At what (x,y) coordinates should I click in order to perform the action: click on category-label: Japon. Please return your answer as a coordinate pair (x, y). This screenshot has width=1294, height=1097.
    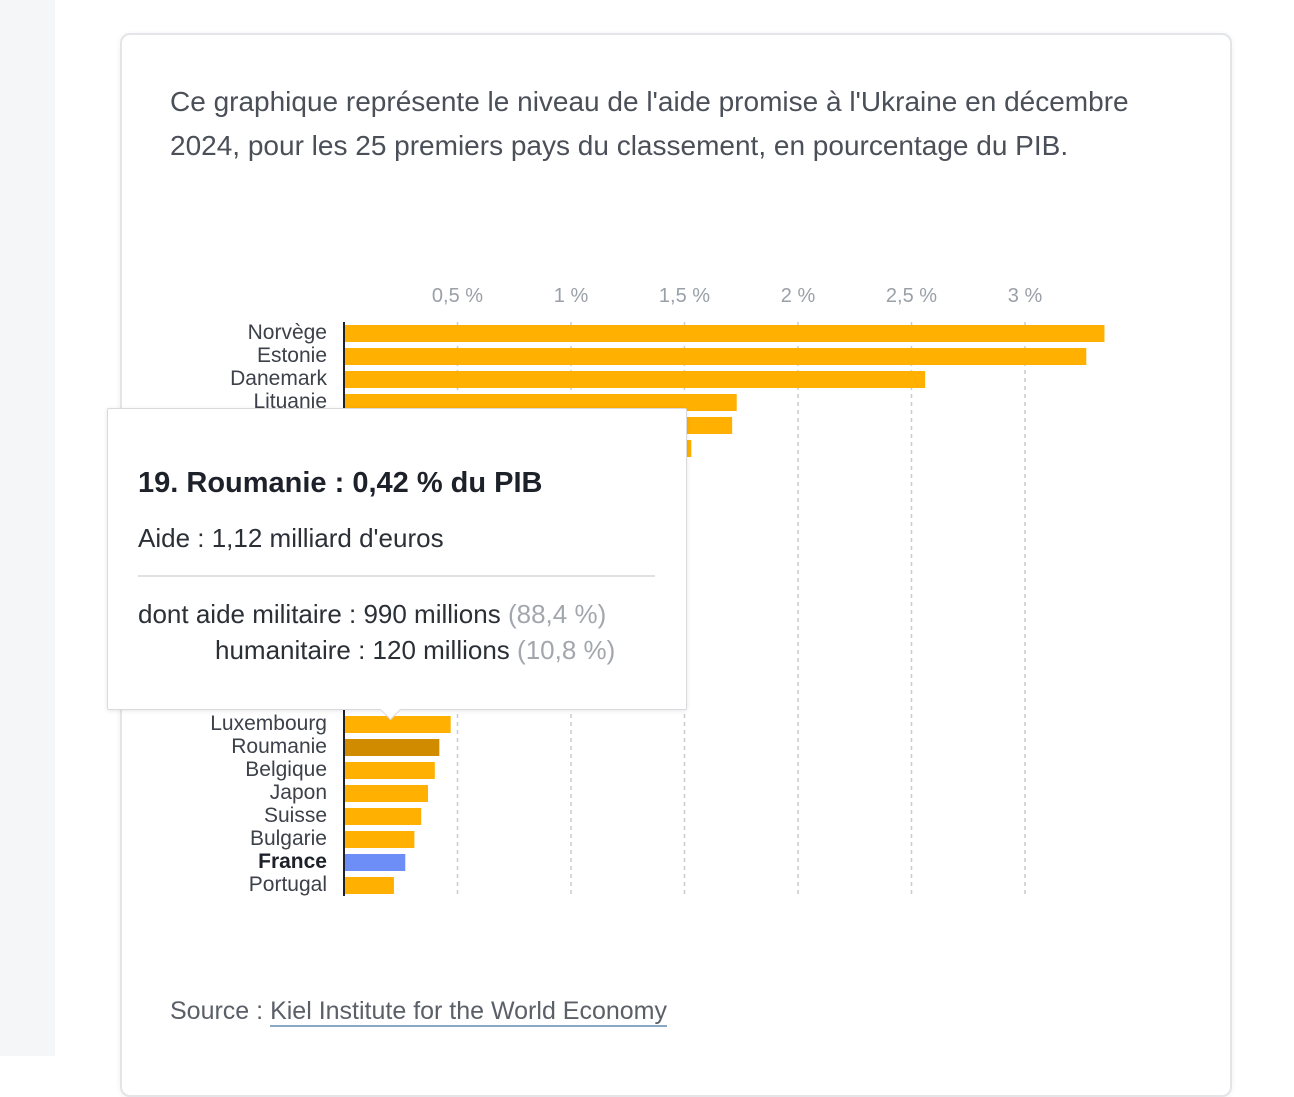
    Looking at the image, I should click on (298, 792).